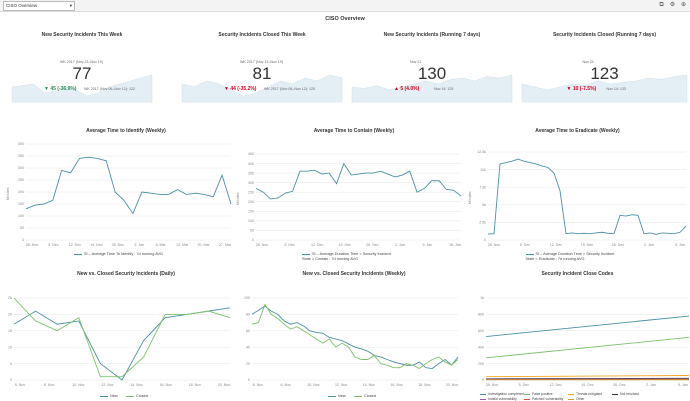  Describe the element at coordinates (369, 385) in the screenshot. I see `x-tick-label: 14. Nov` at that location.